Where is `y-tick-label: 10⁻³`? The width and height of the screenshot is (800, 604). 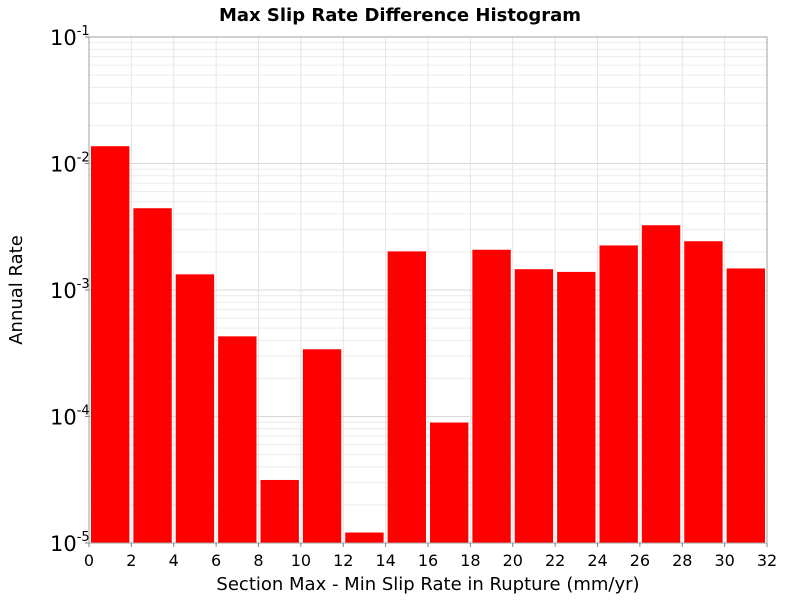
y-tick-label: 10⁻³ is located at coordinates (70, 290).